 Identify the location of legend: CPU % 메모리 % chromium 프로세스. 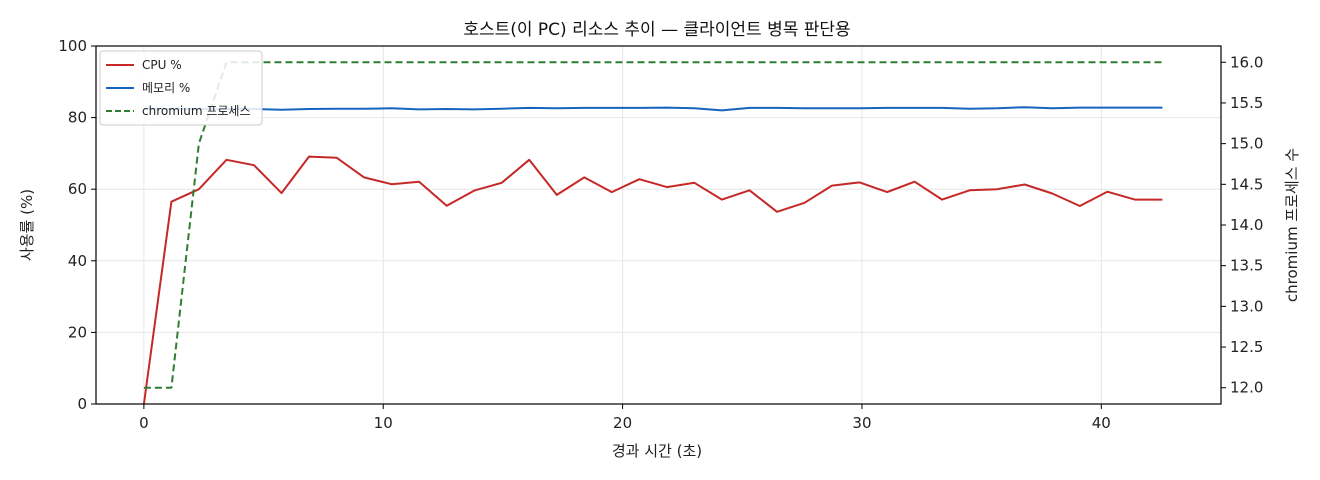
(181, 88).